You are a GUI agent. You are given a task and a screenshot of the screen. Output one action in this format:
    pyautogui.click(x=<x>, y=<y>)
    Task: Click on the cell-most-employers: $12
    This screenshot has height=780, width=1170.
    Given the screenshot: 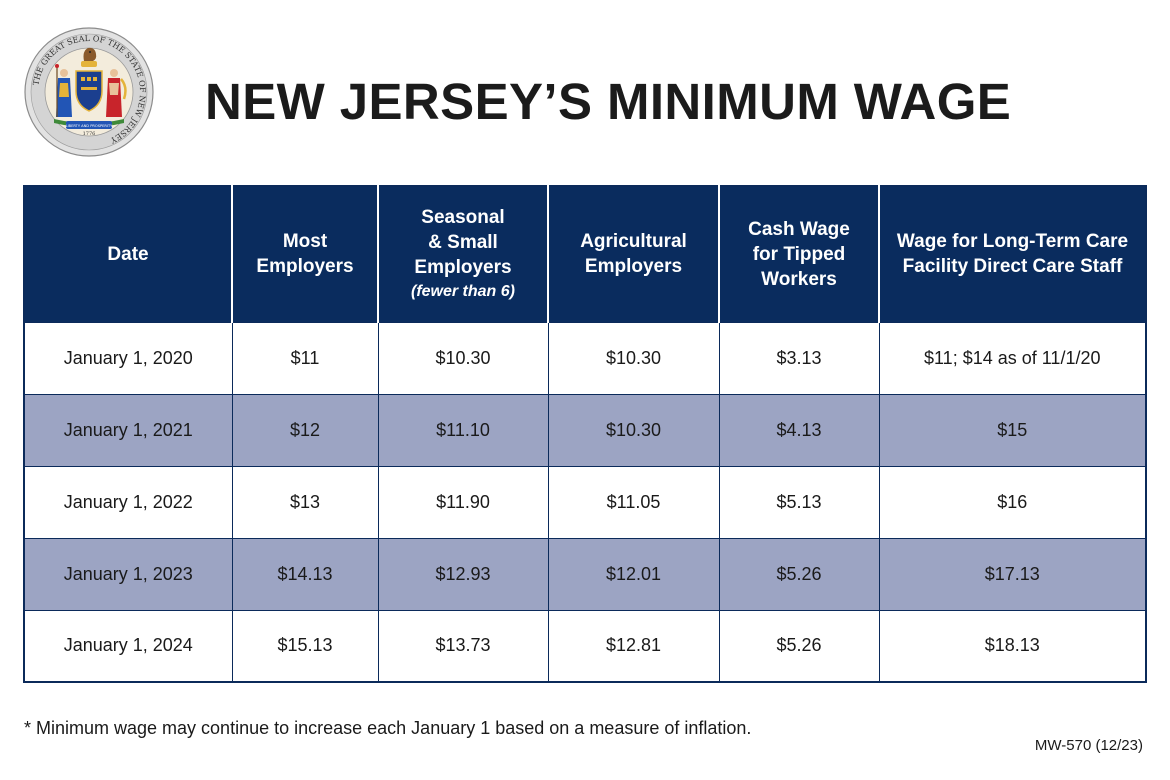 What is the action you would take?
    pyautogui.click(x=304, y=429)
    